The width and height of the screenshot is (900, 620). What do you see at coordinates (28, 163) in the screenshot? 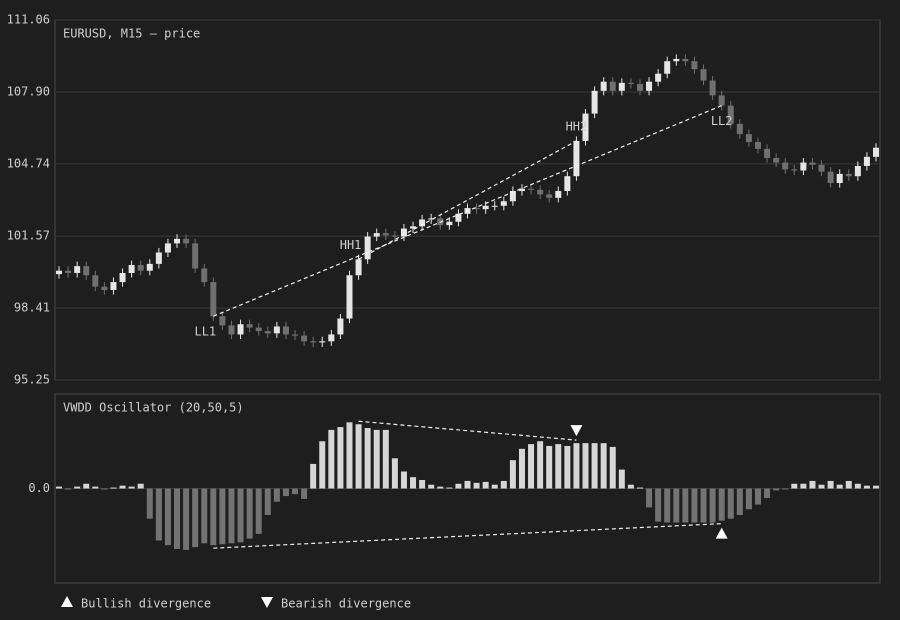
I see `y-tick-label: 104.74` at bounding box center [28, 163].